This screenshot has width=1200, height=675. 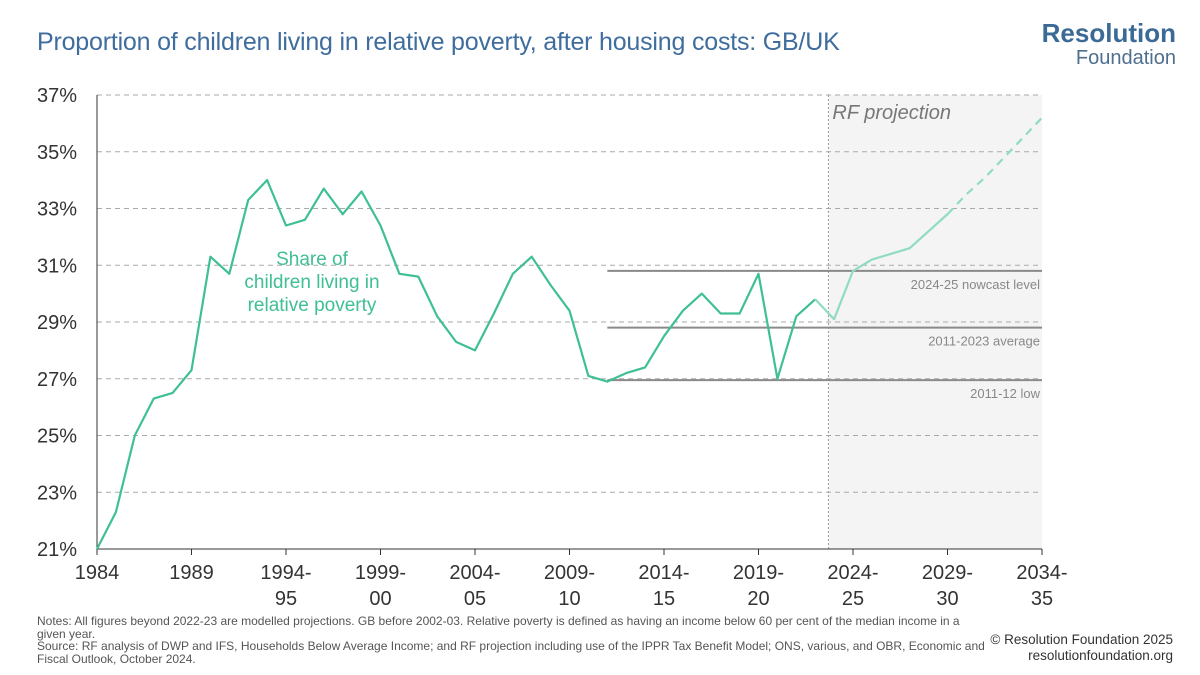 What do you see at coordinates (881, 267) in the screenshot?
I see `projection-series-line` at bounding box center [881, 267].